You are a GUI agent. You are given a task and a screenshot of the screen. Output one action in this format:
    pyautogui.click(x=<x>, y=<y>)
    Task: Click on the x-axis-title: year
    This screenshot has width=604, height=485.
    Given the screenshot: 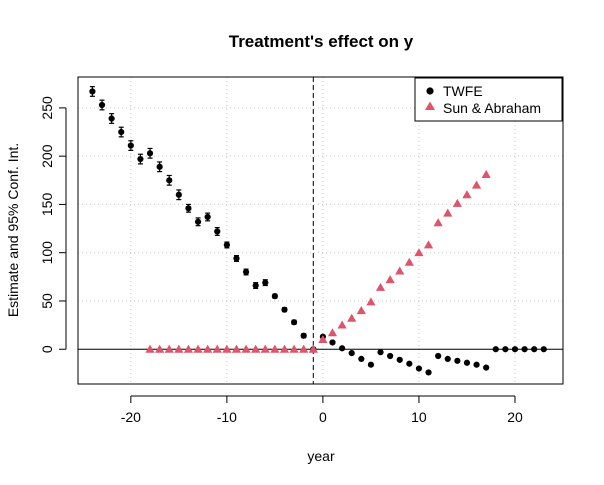 What is the action you would take?
    pyautogui.click(x=321, y=456)
    